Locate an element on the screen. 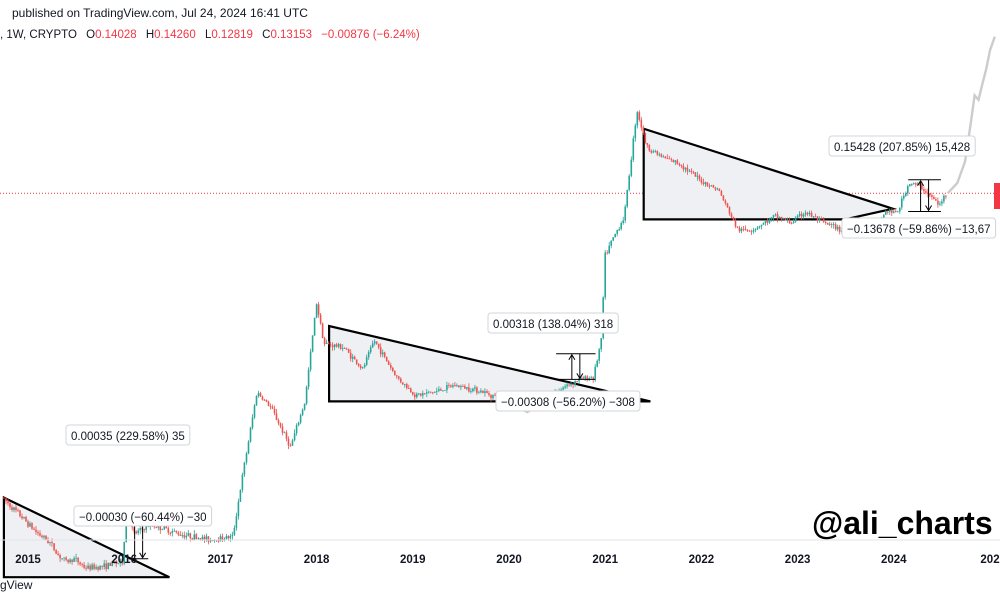  projection-path is located at coordinates (971, 115).